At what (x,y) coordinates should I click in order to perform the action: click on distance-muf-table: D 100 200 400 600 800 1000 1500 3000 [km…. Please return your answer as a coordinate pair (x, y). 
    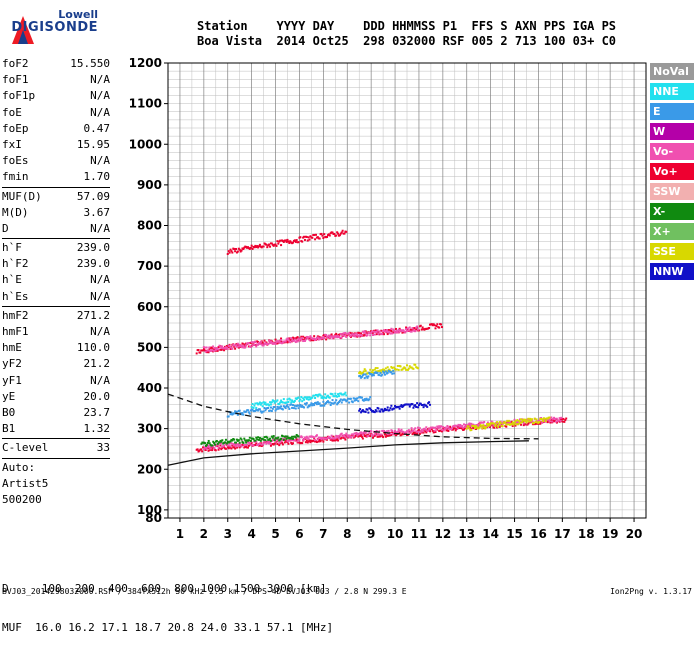
    Looking at the image, I should click on (167, 601).